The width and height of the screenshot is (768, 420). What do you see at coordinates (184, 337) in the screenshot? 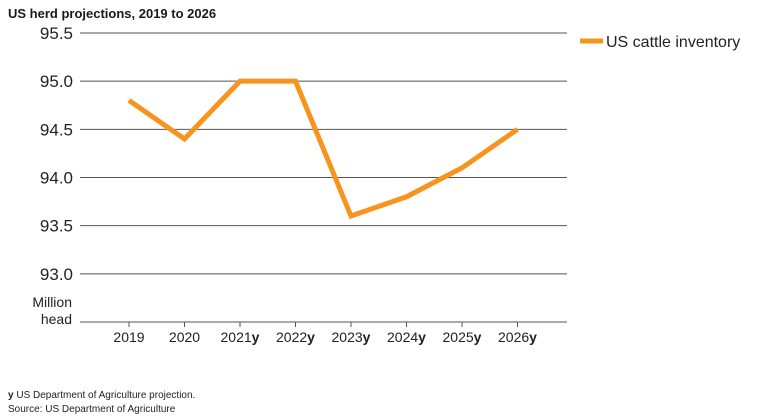
I see `x-tick-label: 2020` at bounding box center [184, 337].